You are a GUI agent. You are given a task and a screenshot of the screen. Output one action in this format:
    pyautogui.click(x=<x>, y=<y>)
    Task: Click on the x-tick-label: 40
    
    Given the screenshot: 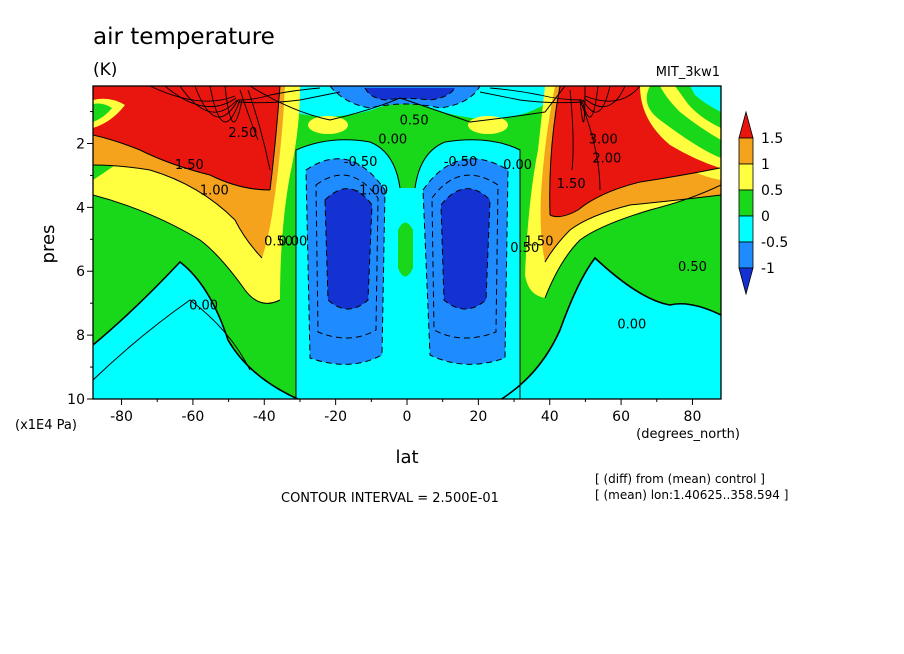 What is the action you would take?
    pyautogui.click(x=550, y=417)
    